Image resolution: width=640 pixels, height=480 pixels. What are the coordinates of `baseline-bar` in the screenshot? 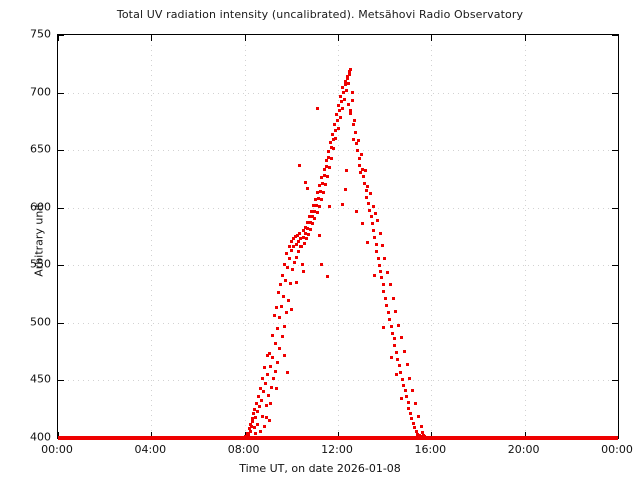 It's located at (338, 438).